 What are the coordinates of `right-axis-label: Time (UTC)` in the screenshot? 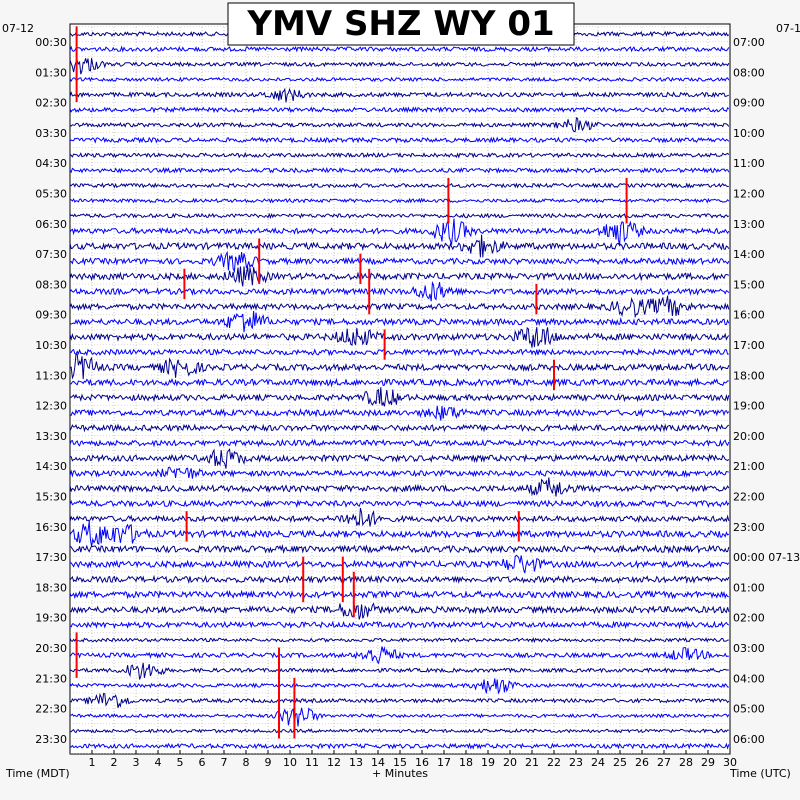 It's located at (760, 773).